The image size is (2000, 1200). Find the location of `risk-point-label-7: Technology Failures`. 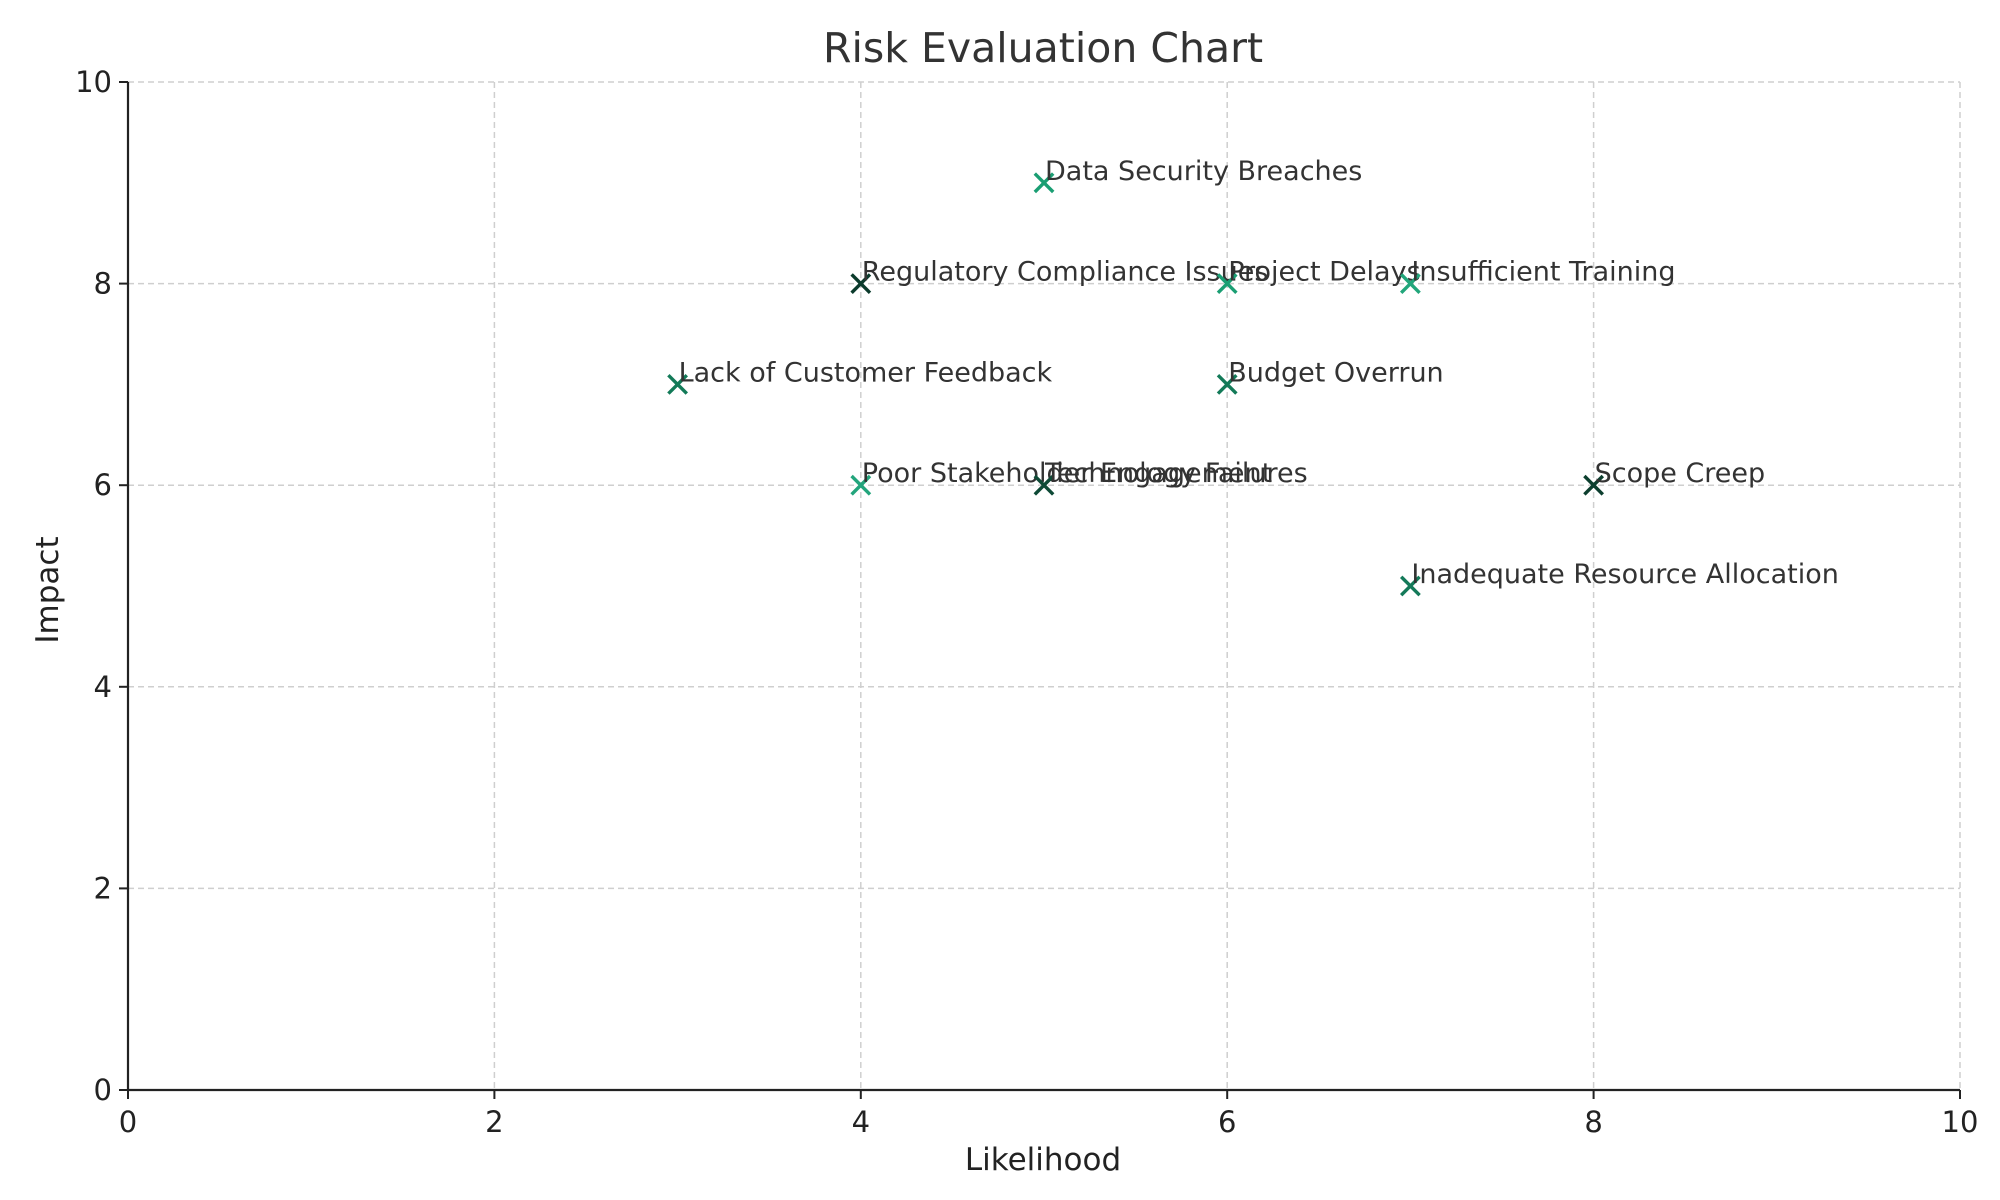

risk-point-label-7: Technology Failures is located at coordinates (1176, 473).